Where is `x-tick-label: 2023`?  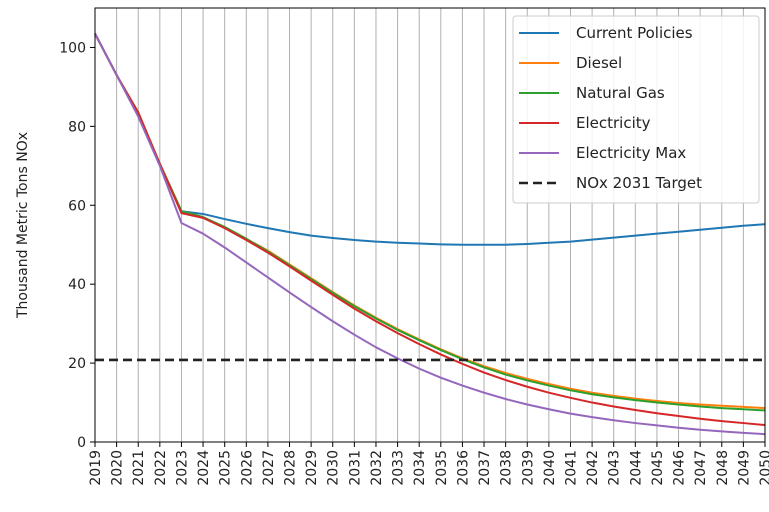 x-tick-label: 2023 is located at coordinates (182, 468).